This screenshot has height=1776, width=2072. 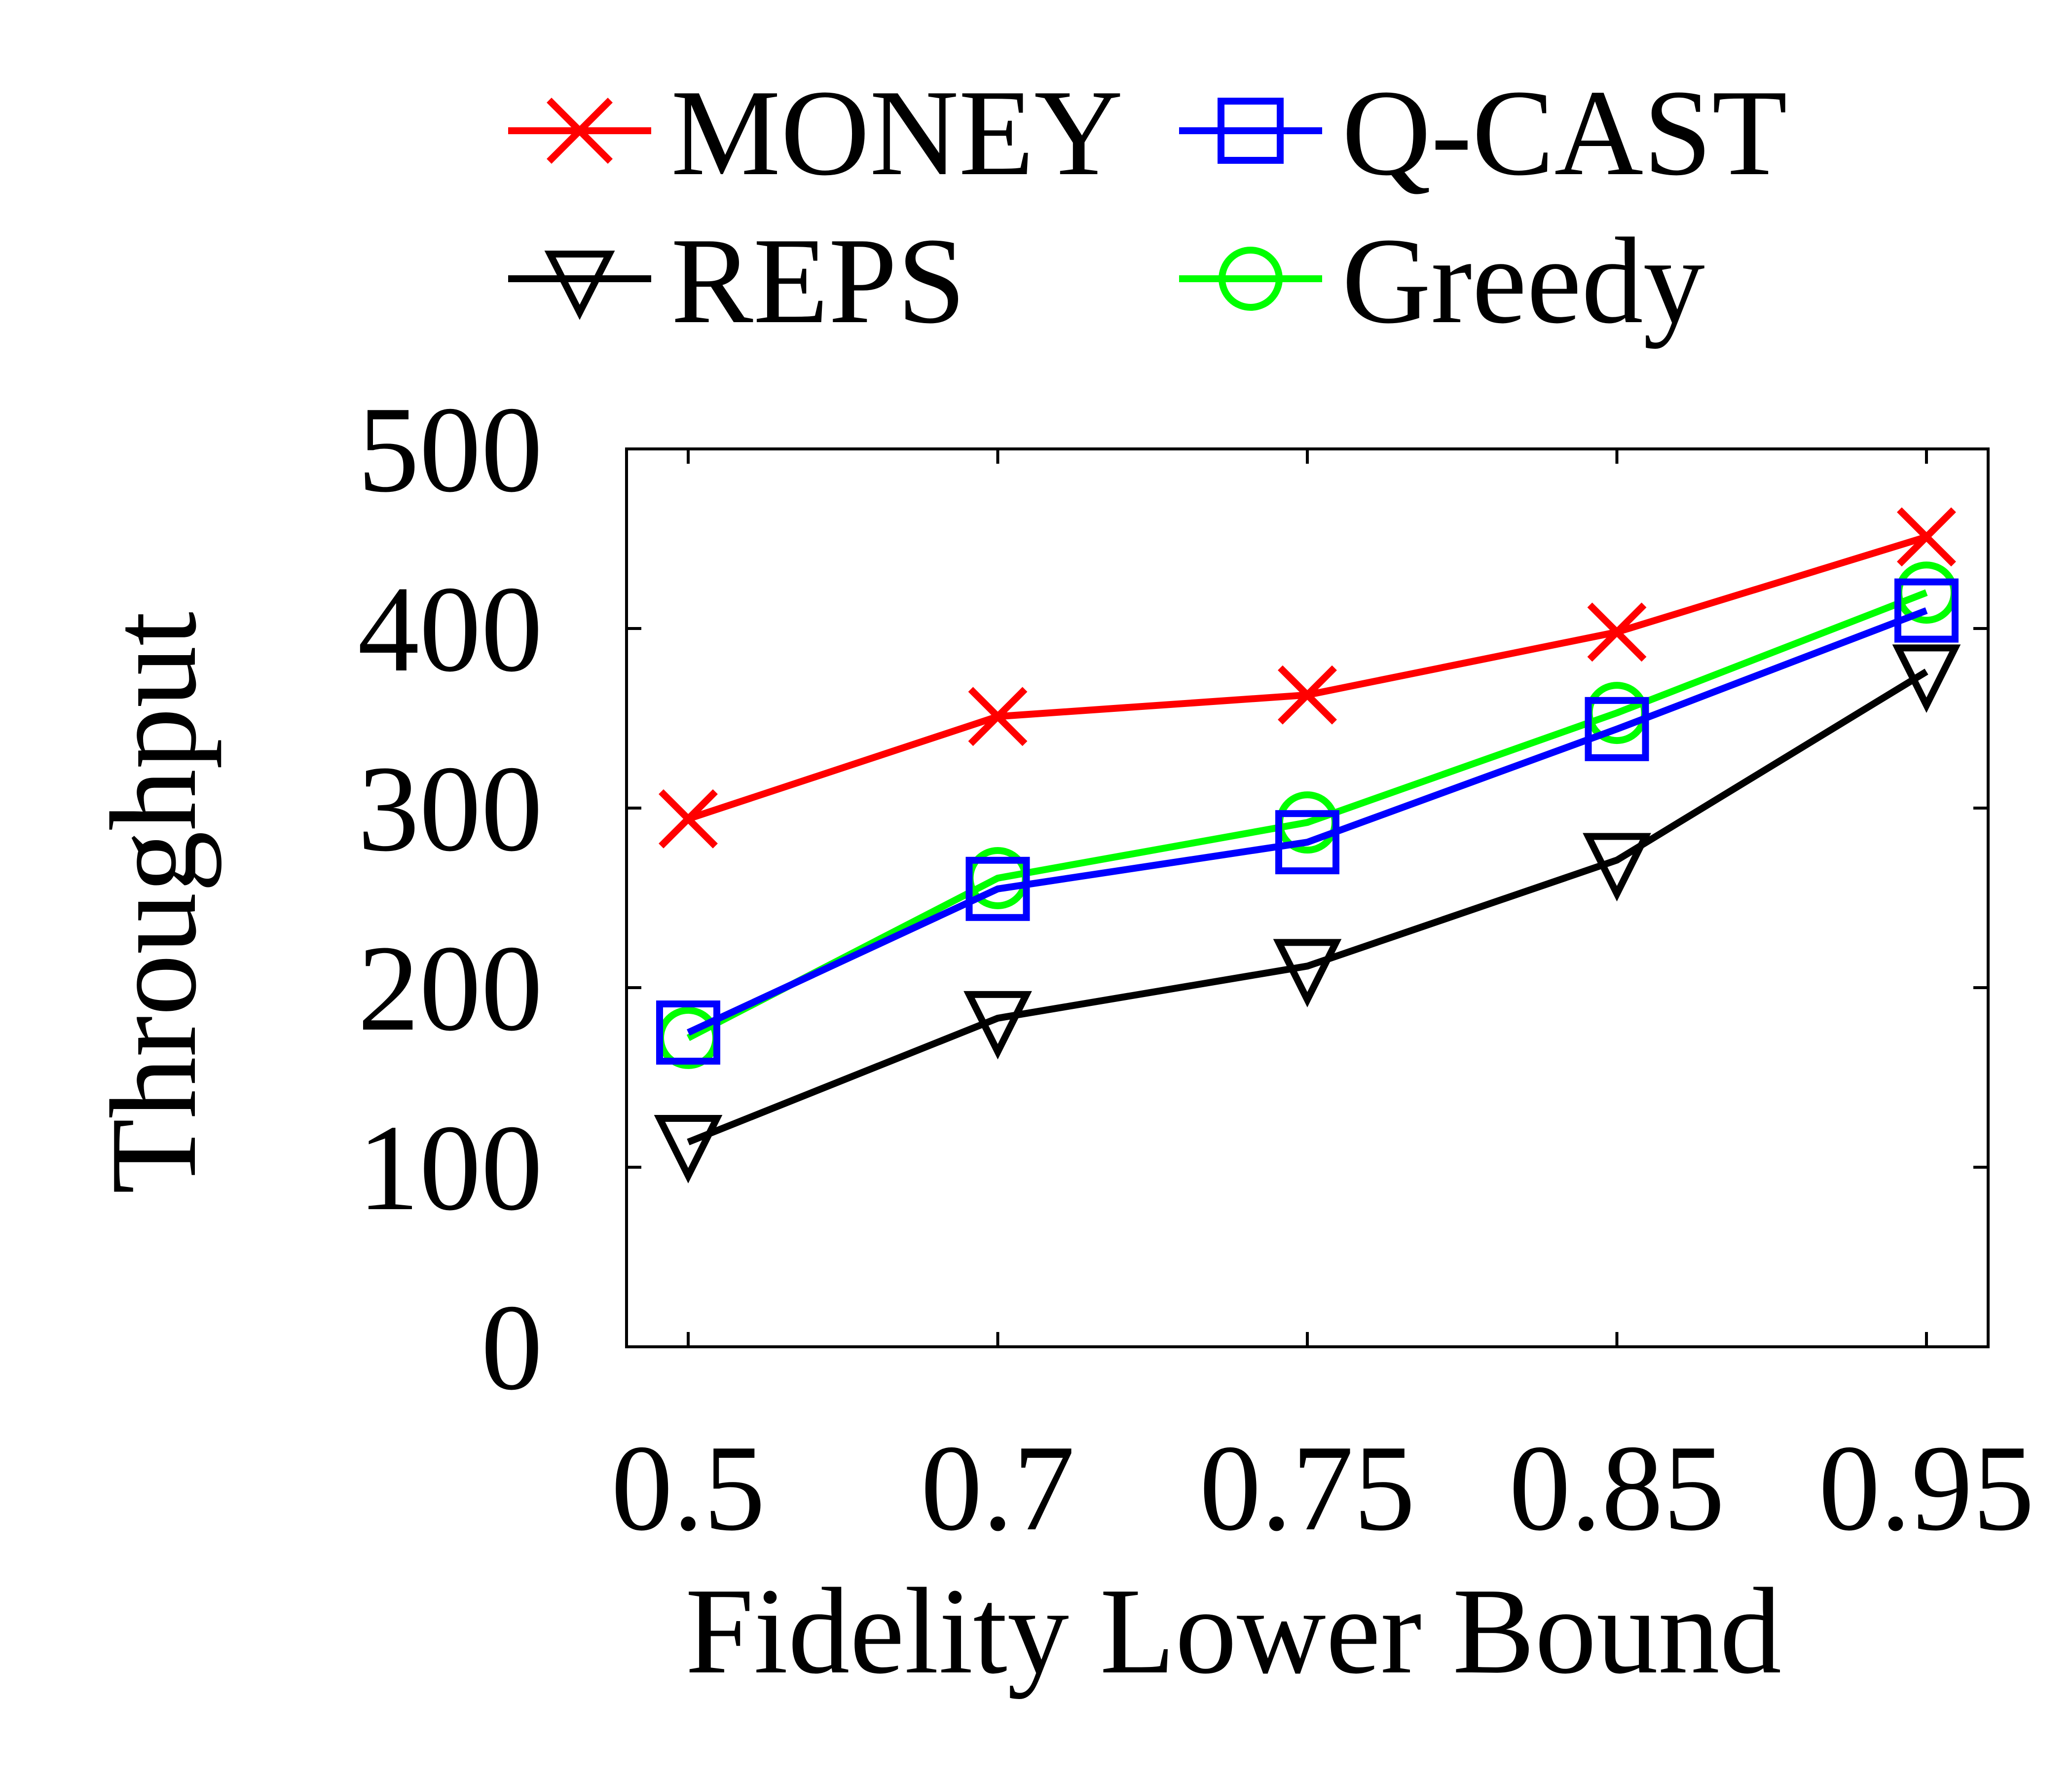 What do you see at coordinates (897, 133) in the screenshot?
I see `legend-label-money: MONEY` at bounding box center [897, 133].